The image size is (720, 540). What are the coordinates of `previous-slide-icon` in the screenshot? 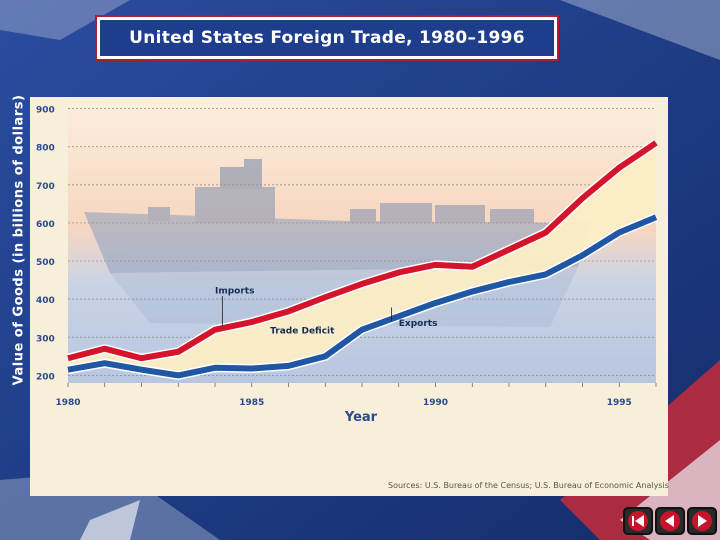 It's located at (670, 521).